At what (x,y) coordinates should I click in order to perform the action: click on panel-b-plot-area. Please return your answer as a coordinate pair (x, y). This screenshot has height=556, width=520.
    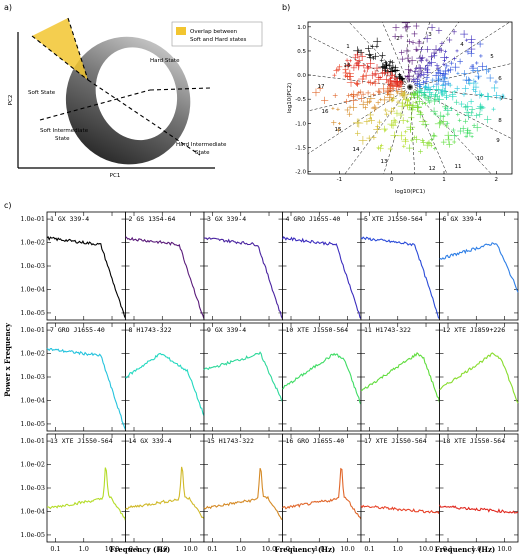
    Looking at the image, I should click on (410, 98).